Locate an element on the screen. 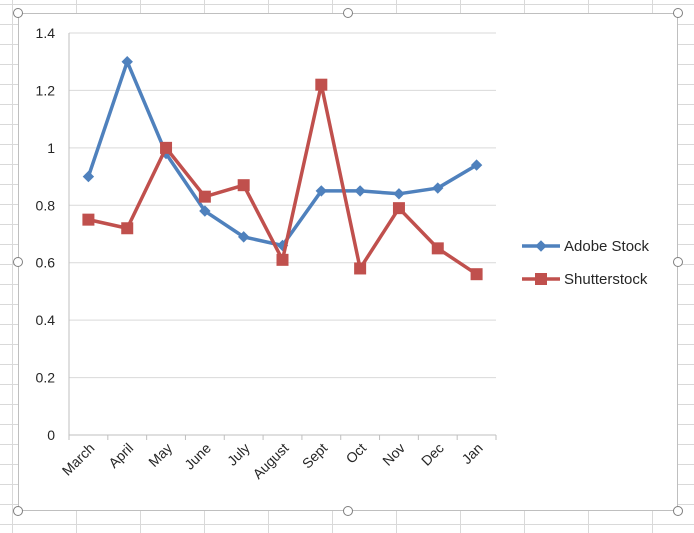  resize-handle-middle-left is located at coordinates (18, 262).